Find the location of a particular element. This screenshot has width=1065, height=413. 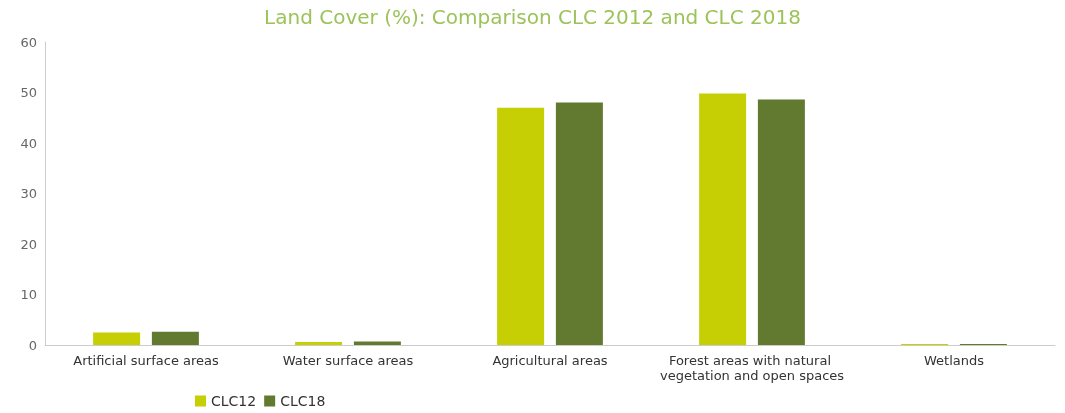

legend-label: CLC18 is located at coordinates (303, 401).